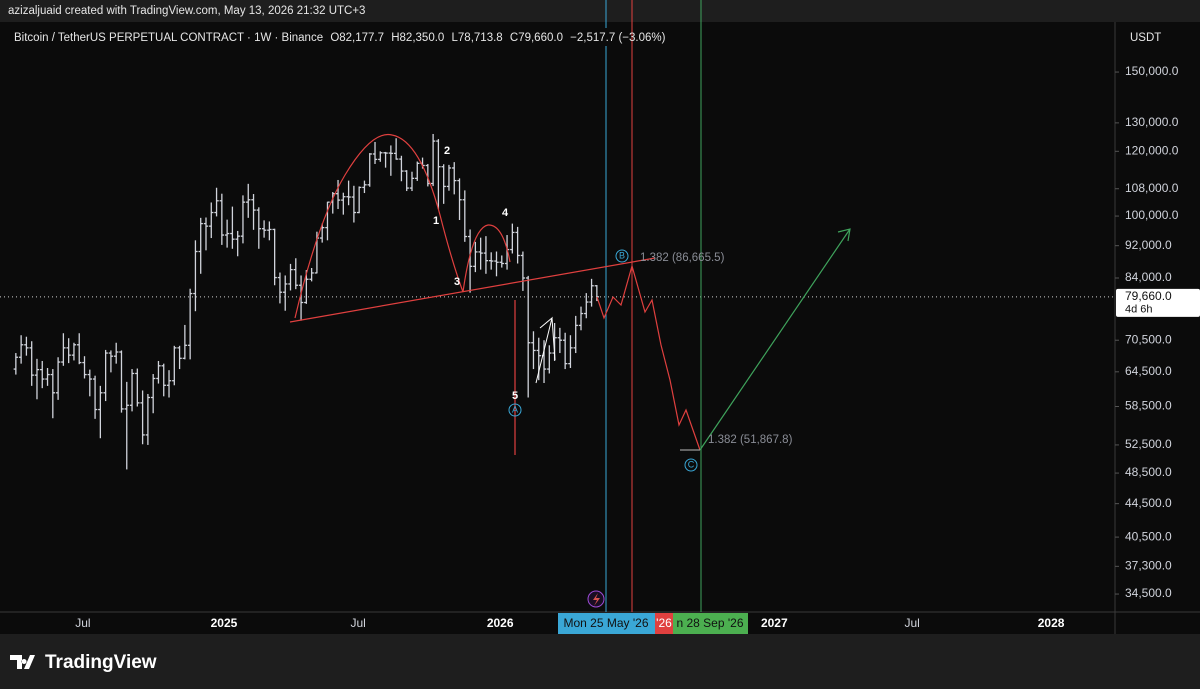 The height and width of the screenshot is (689, 1200). I want to click on y-tick-label: 34,500.0, so click(1148, 593).